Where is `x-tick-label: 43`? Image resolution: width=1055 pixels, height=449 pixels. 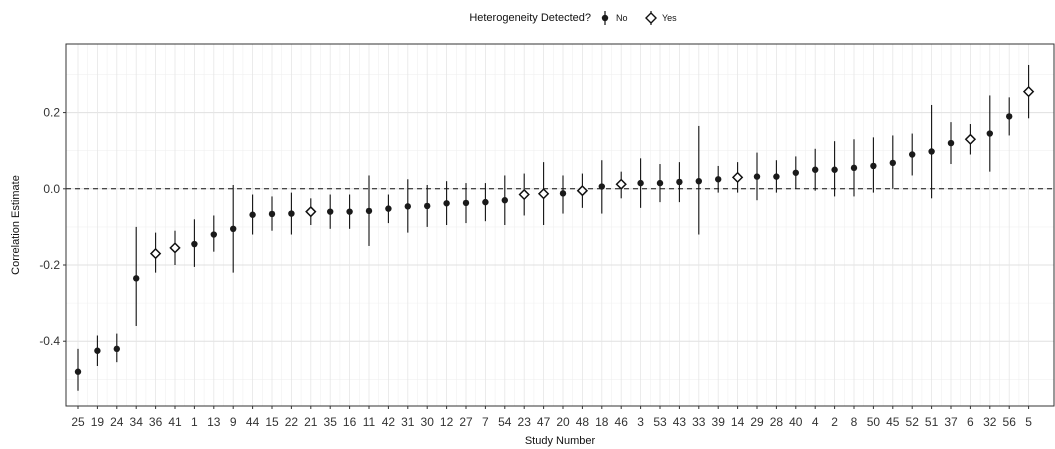 x-tick-label: 43 is located at coordinates (680, 422).